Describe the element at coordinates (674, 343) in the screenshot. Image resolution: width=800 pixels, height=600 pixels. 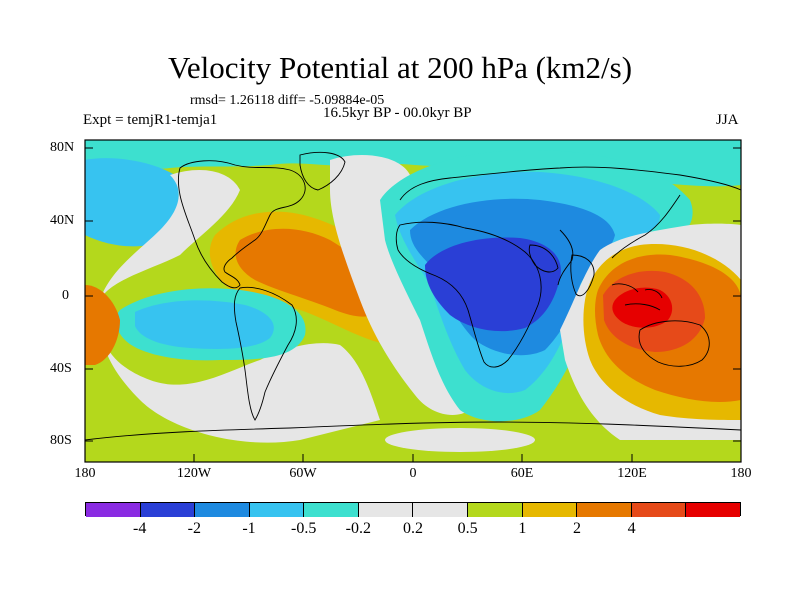
I see `coast-australia` at that location.